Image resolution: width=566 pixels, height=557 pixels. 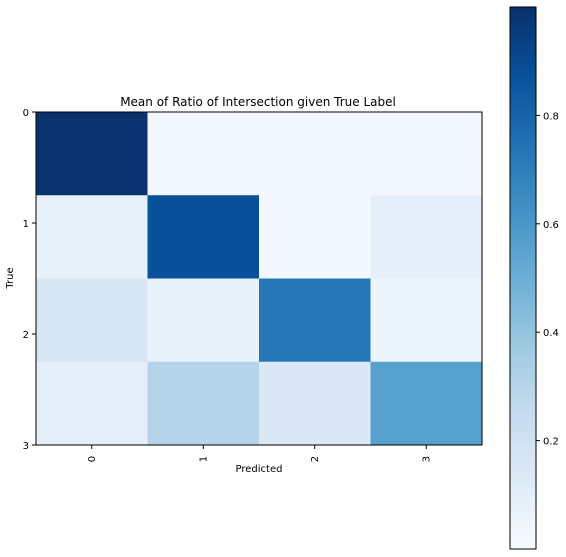 What do you see at coordinates (551, 333) in the screenshot?
I see `colorbar-tick-label-1: 0.4` at bounding box center [551, 333].